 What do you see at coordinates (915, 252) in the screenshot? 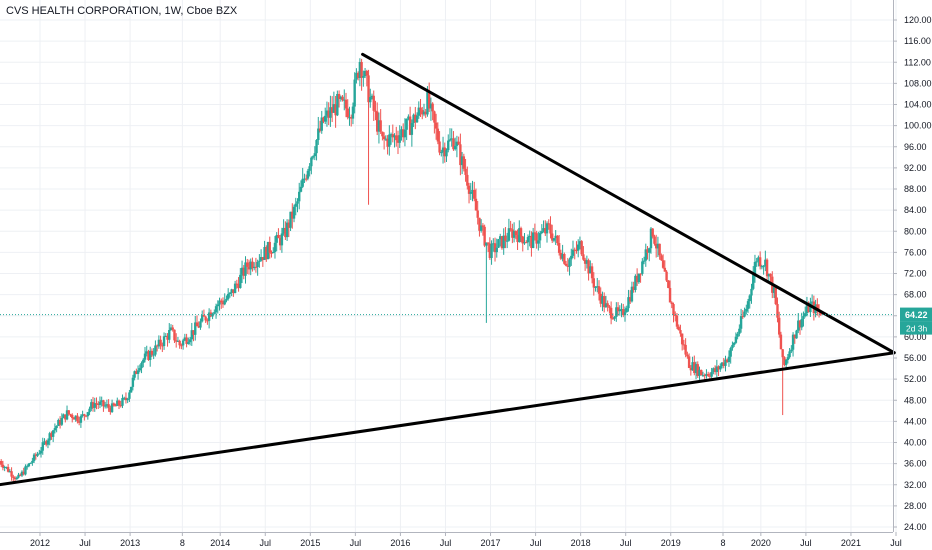
I see `price-tick-label: 76.00` at bounding box center [915, 252].